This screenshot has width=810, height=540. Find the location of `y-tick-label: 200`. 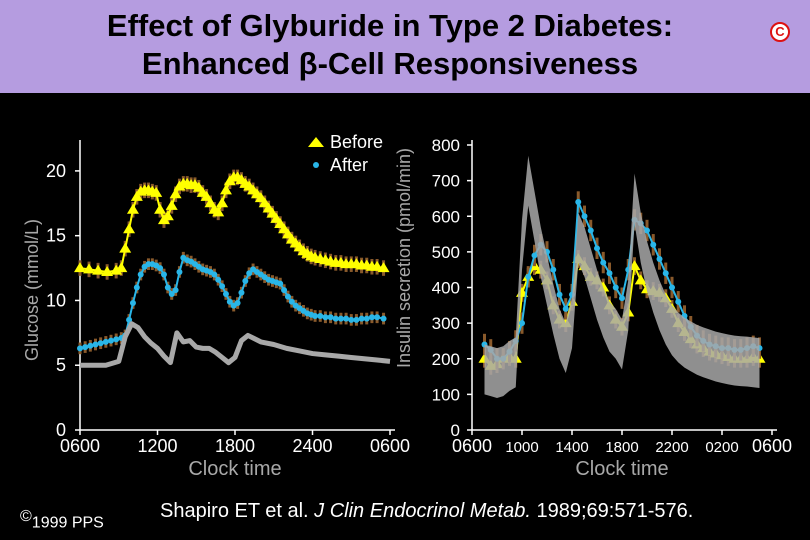

y-tick-label: 200 is located at coordinates (446, 359).